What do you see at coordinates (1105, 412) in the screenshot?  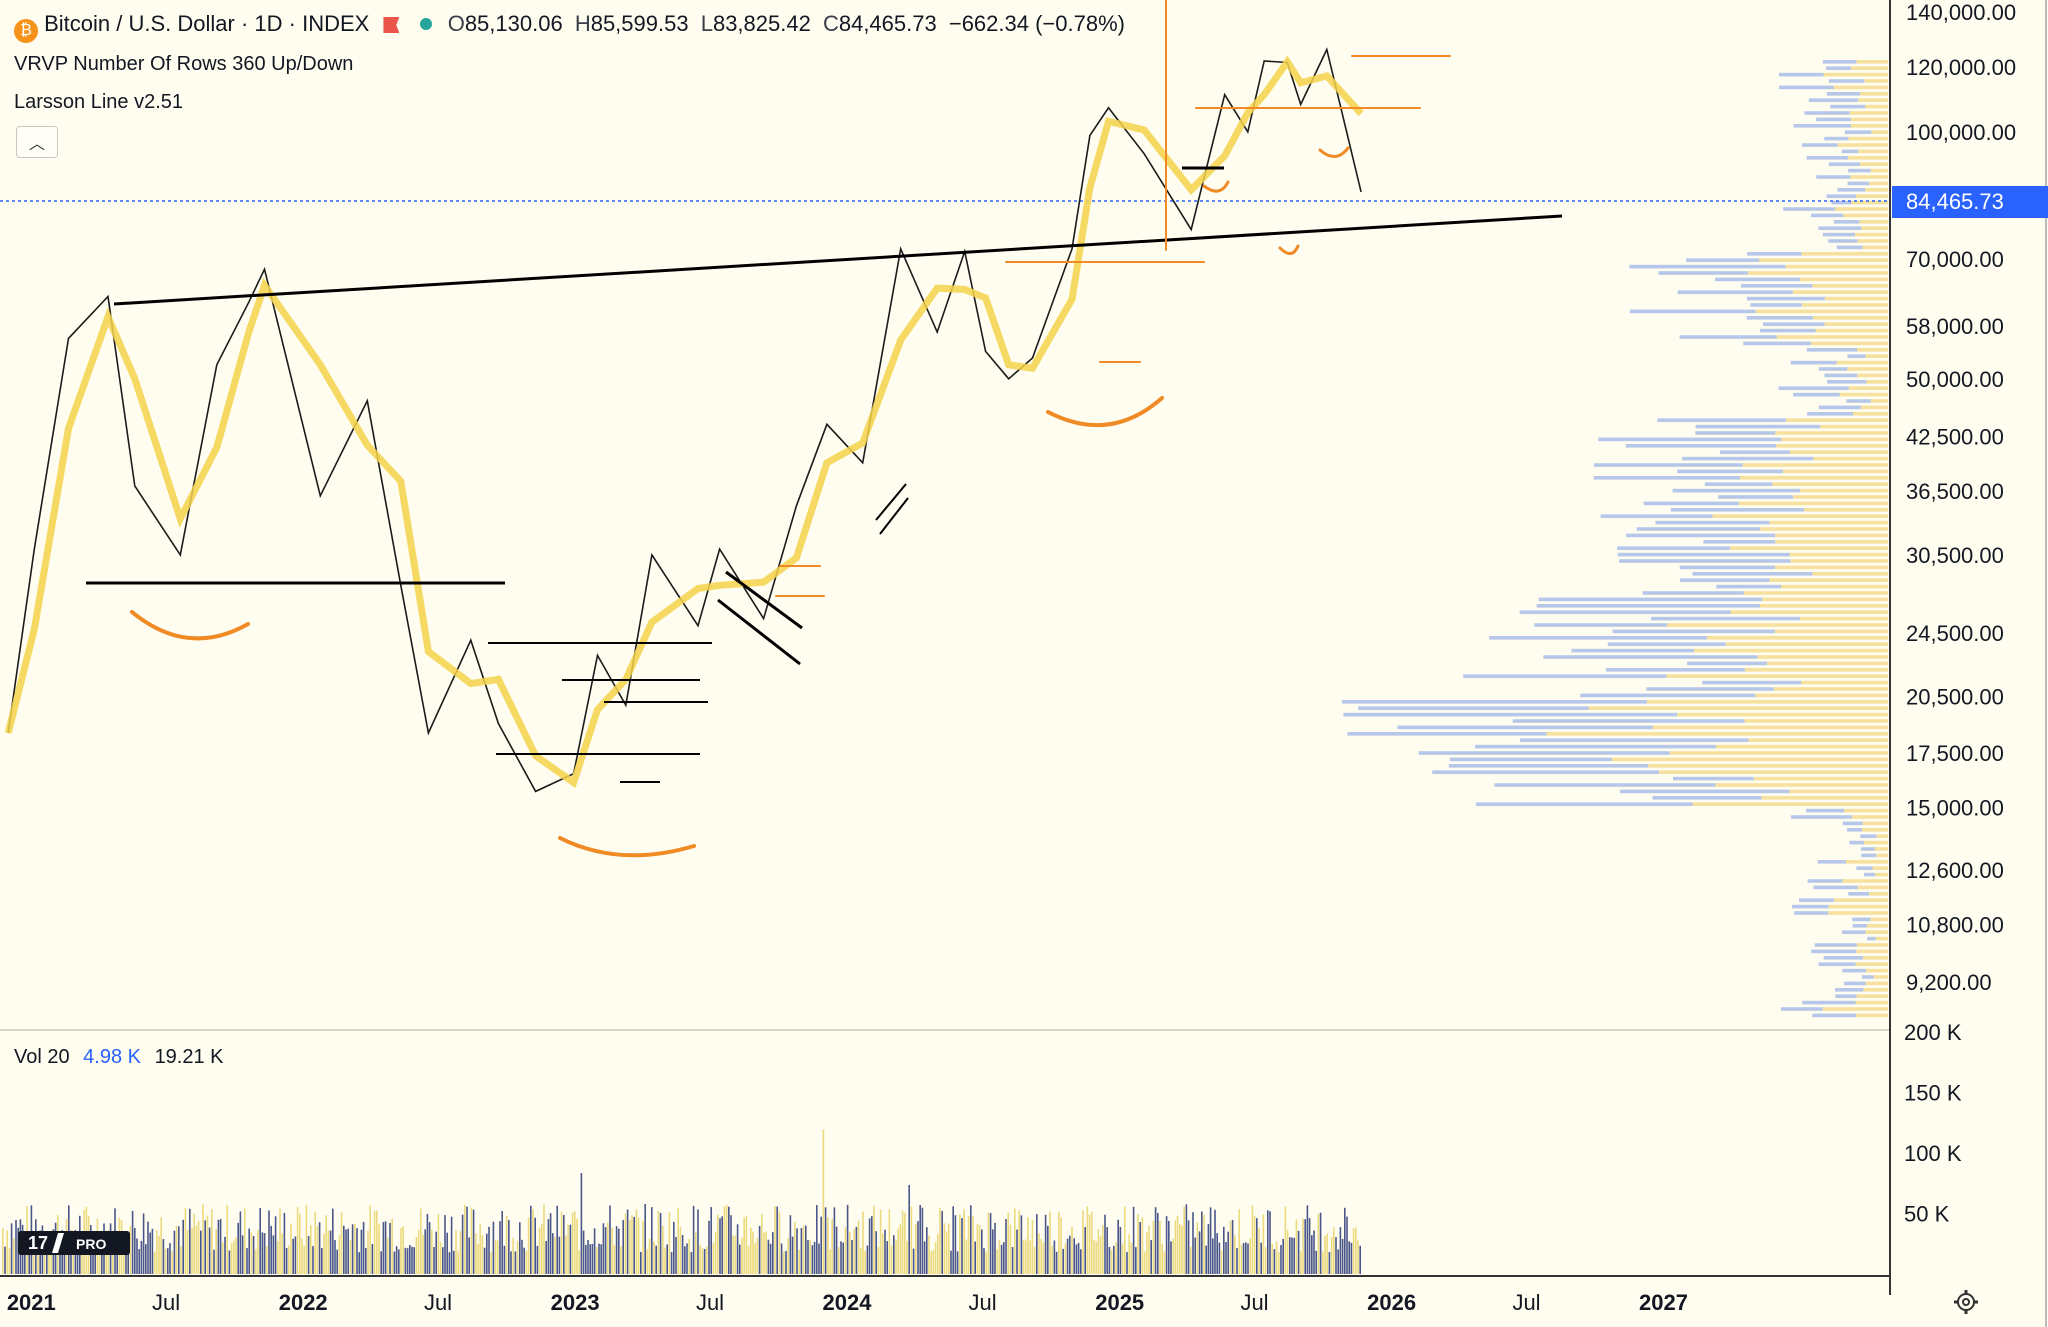 I see `arc-2024` at bounding box center [1105, 412].